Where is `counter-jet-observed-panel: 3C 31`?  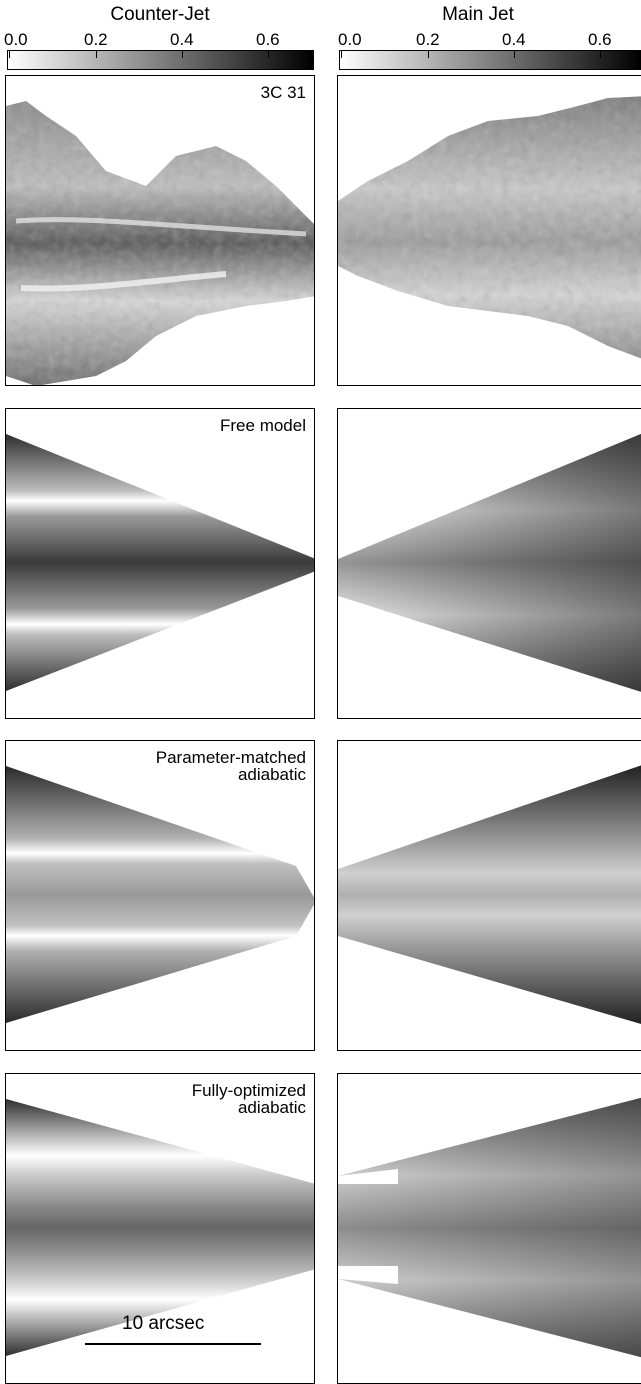 counter-jet-observed-panel: 3C 31 is located at coordinates (160, 230).